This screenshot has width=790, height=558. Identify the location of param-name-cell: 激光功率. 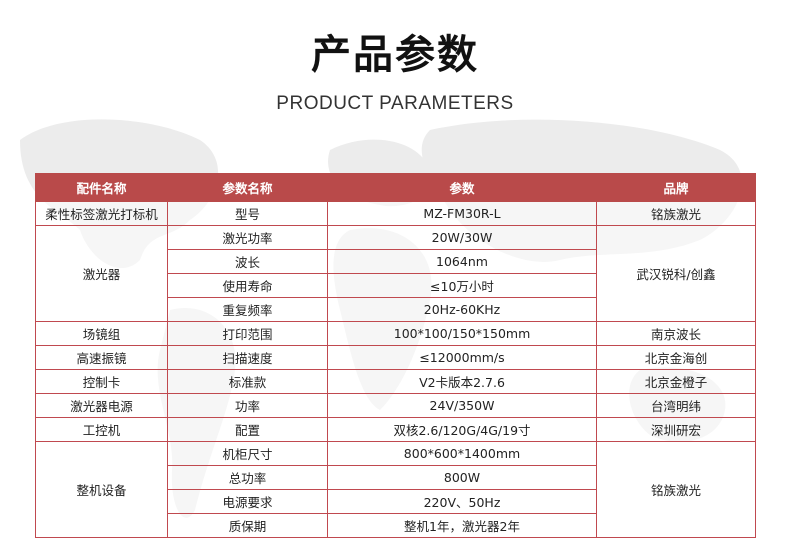
(247, 237).